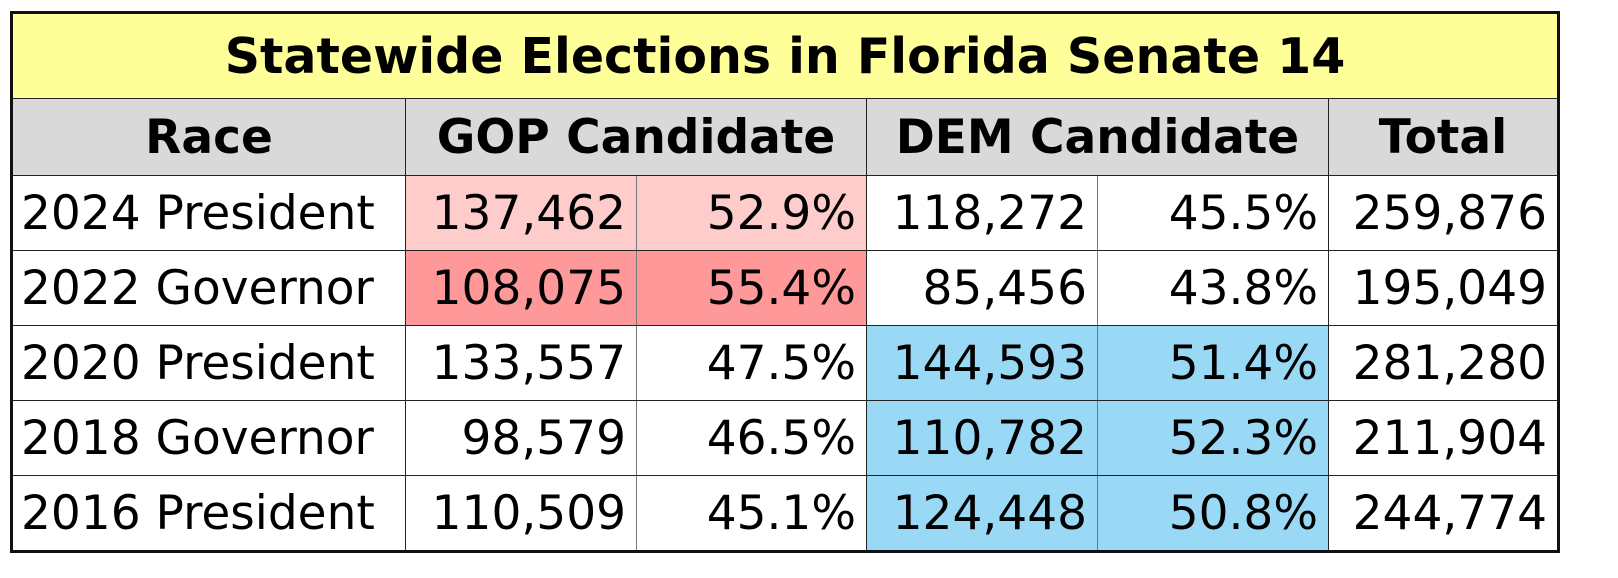 The height and width of the screenshot is (578, 1618). What do you see at coordinates (521, 513) in the screenshot?
I see `gop-votes-cell: 110,509` at bounding box center [521, 513].